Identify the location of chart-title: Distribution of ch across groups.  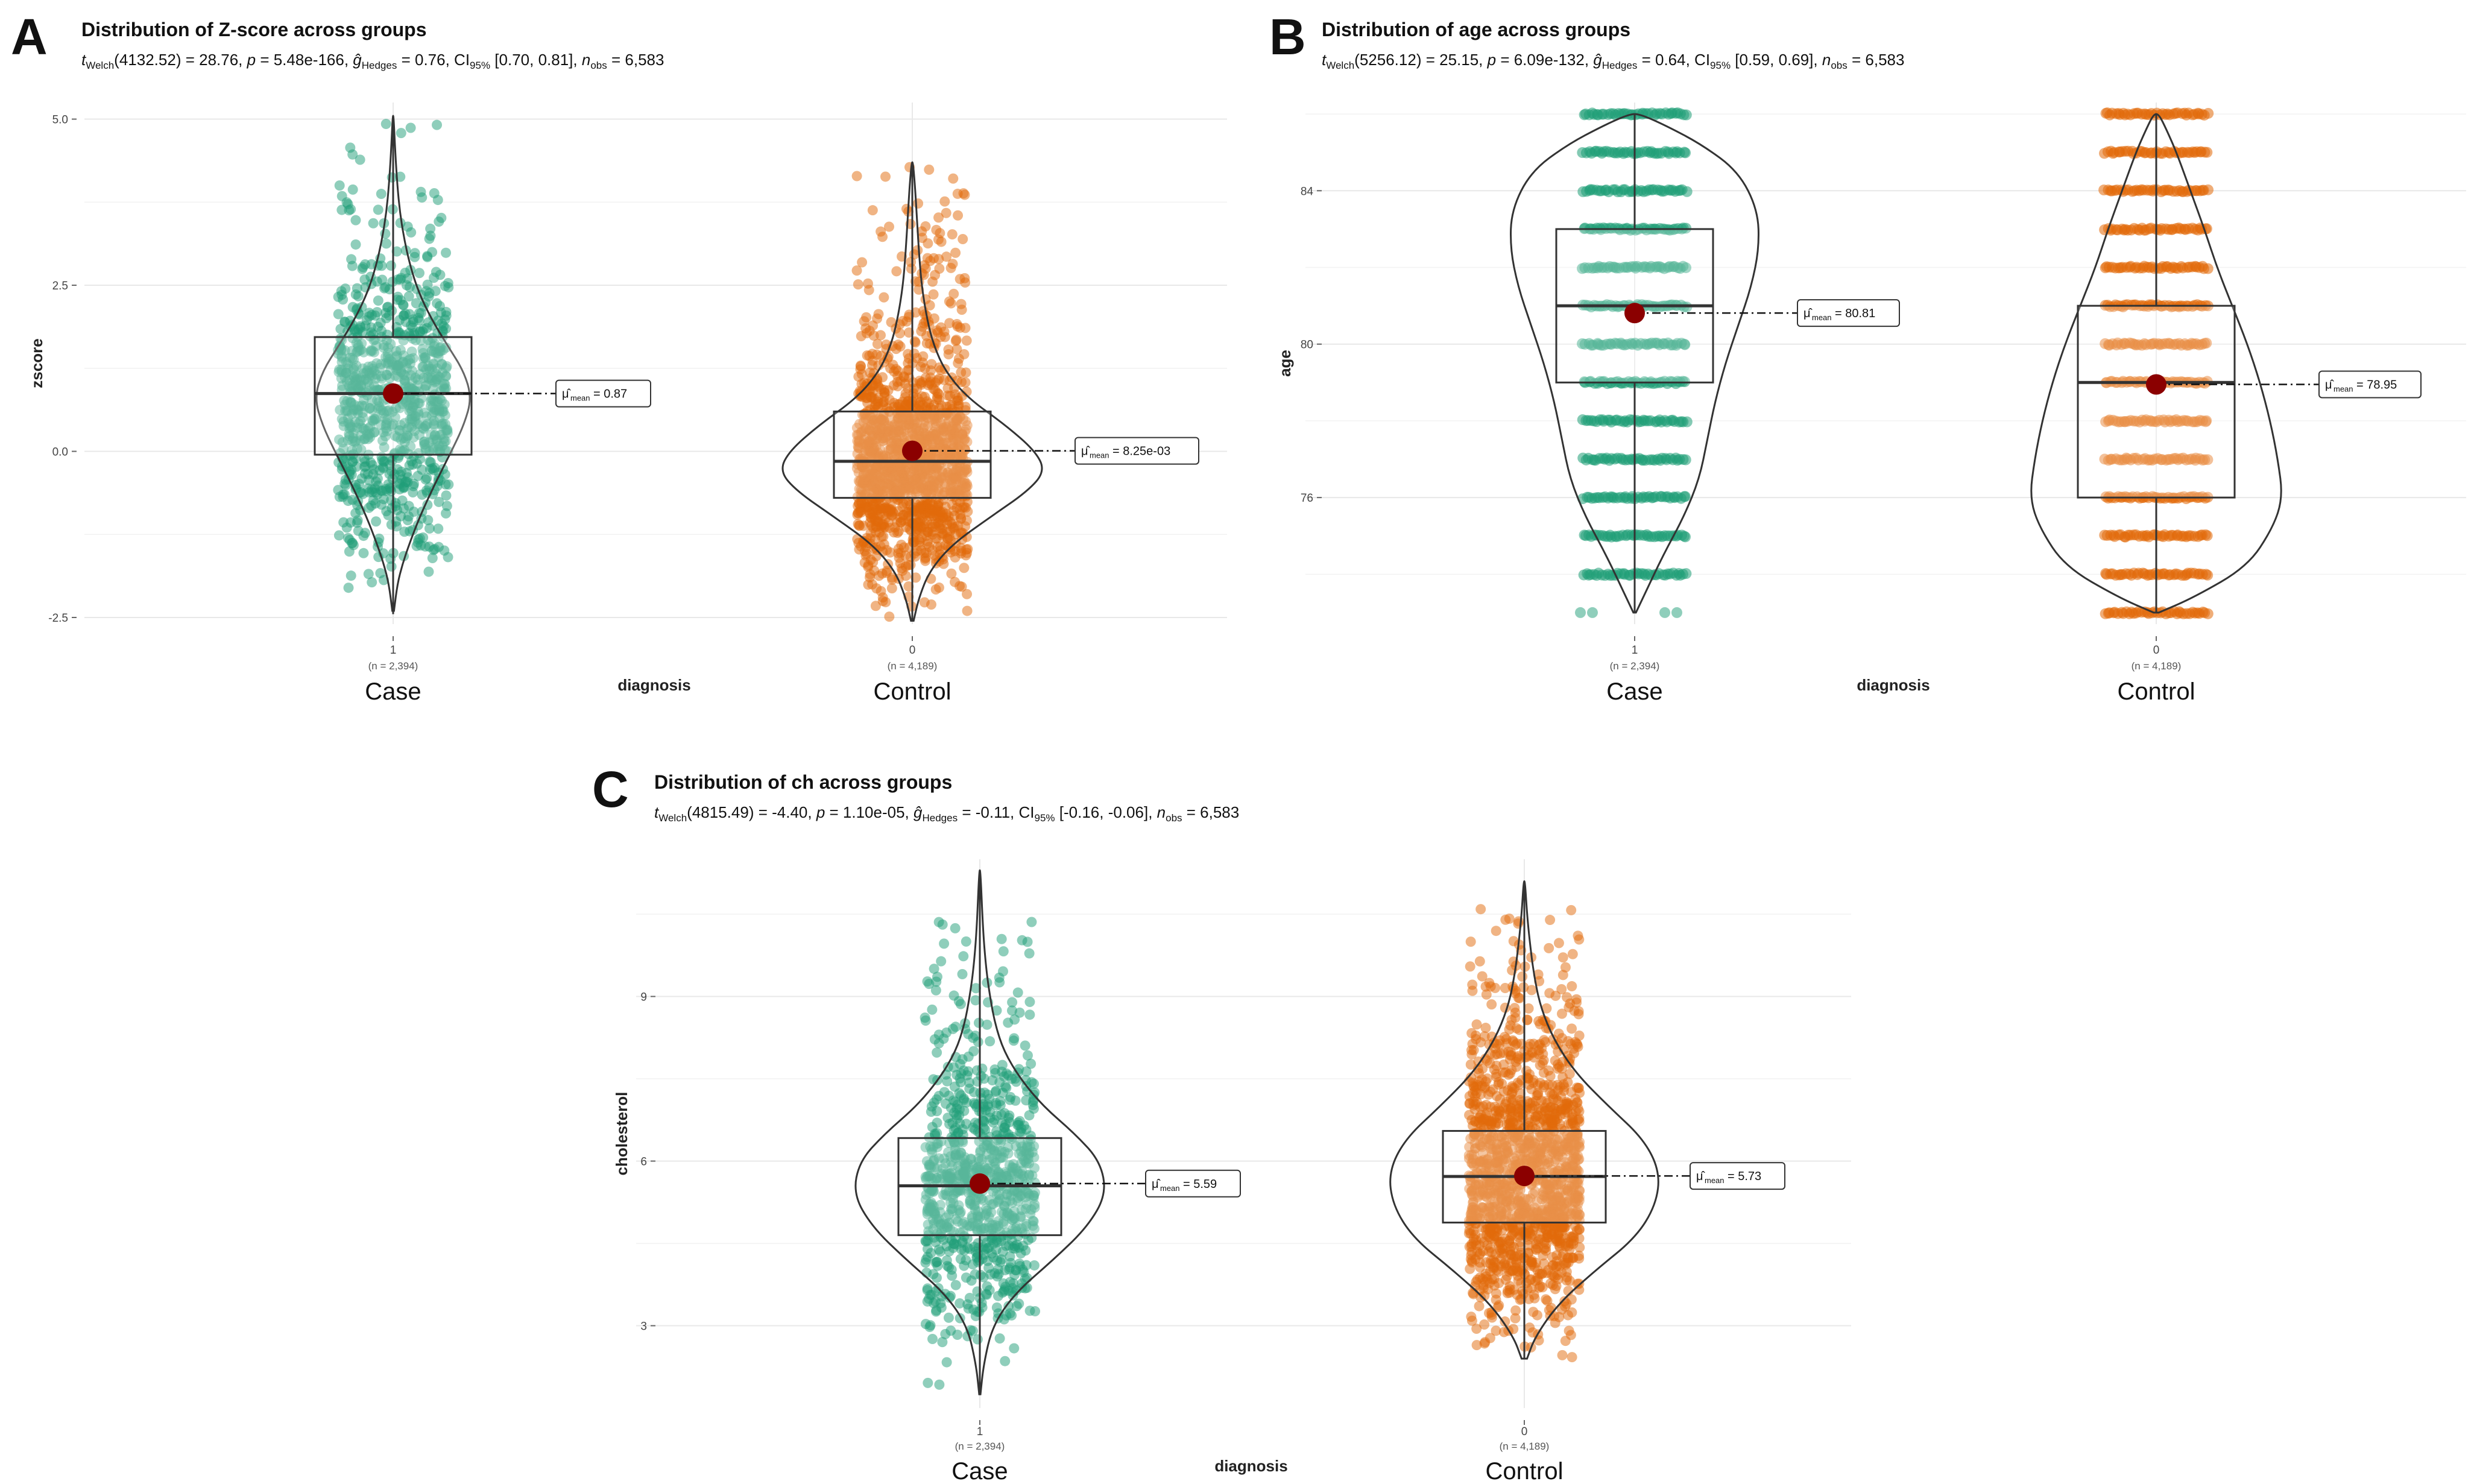
(803, 782).